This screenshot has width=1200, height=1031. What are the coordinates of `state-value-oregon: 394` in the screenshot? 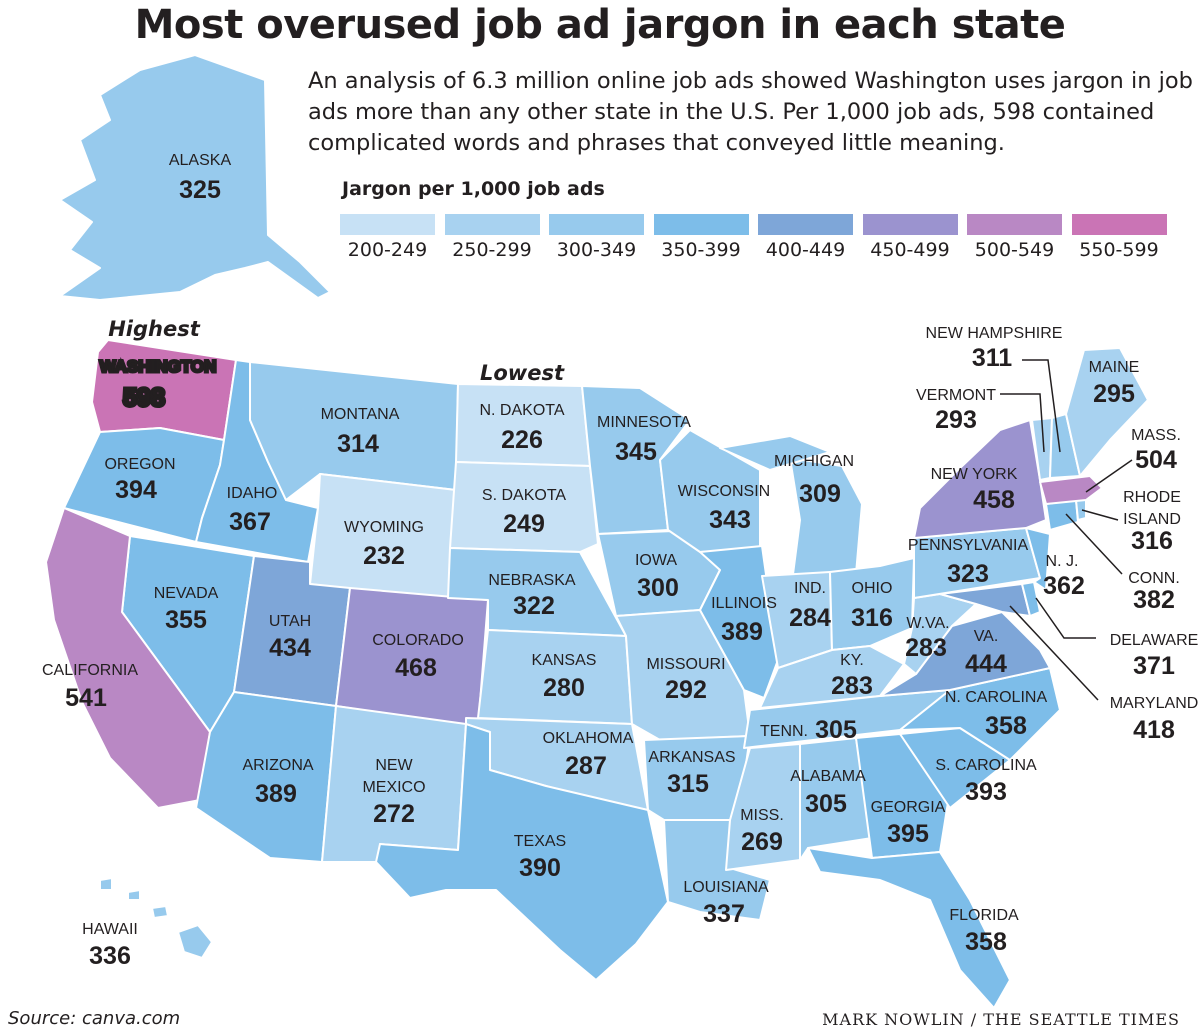 It's located at (136, 490).